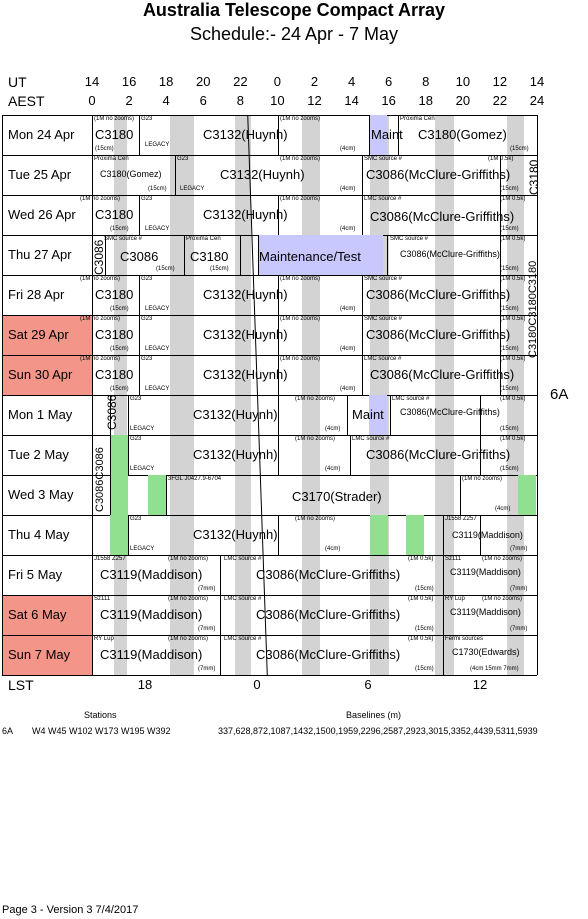 The height and width of the screenshot is (919, 588). Describe the element at coordinates (277, 81) in the screenshot. I see `ut-tick: 0` at that location.